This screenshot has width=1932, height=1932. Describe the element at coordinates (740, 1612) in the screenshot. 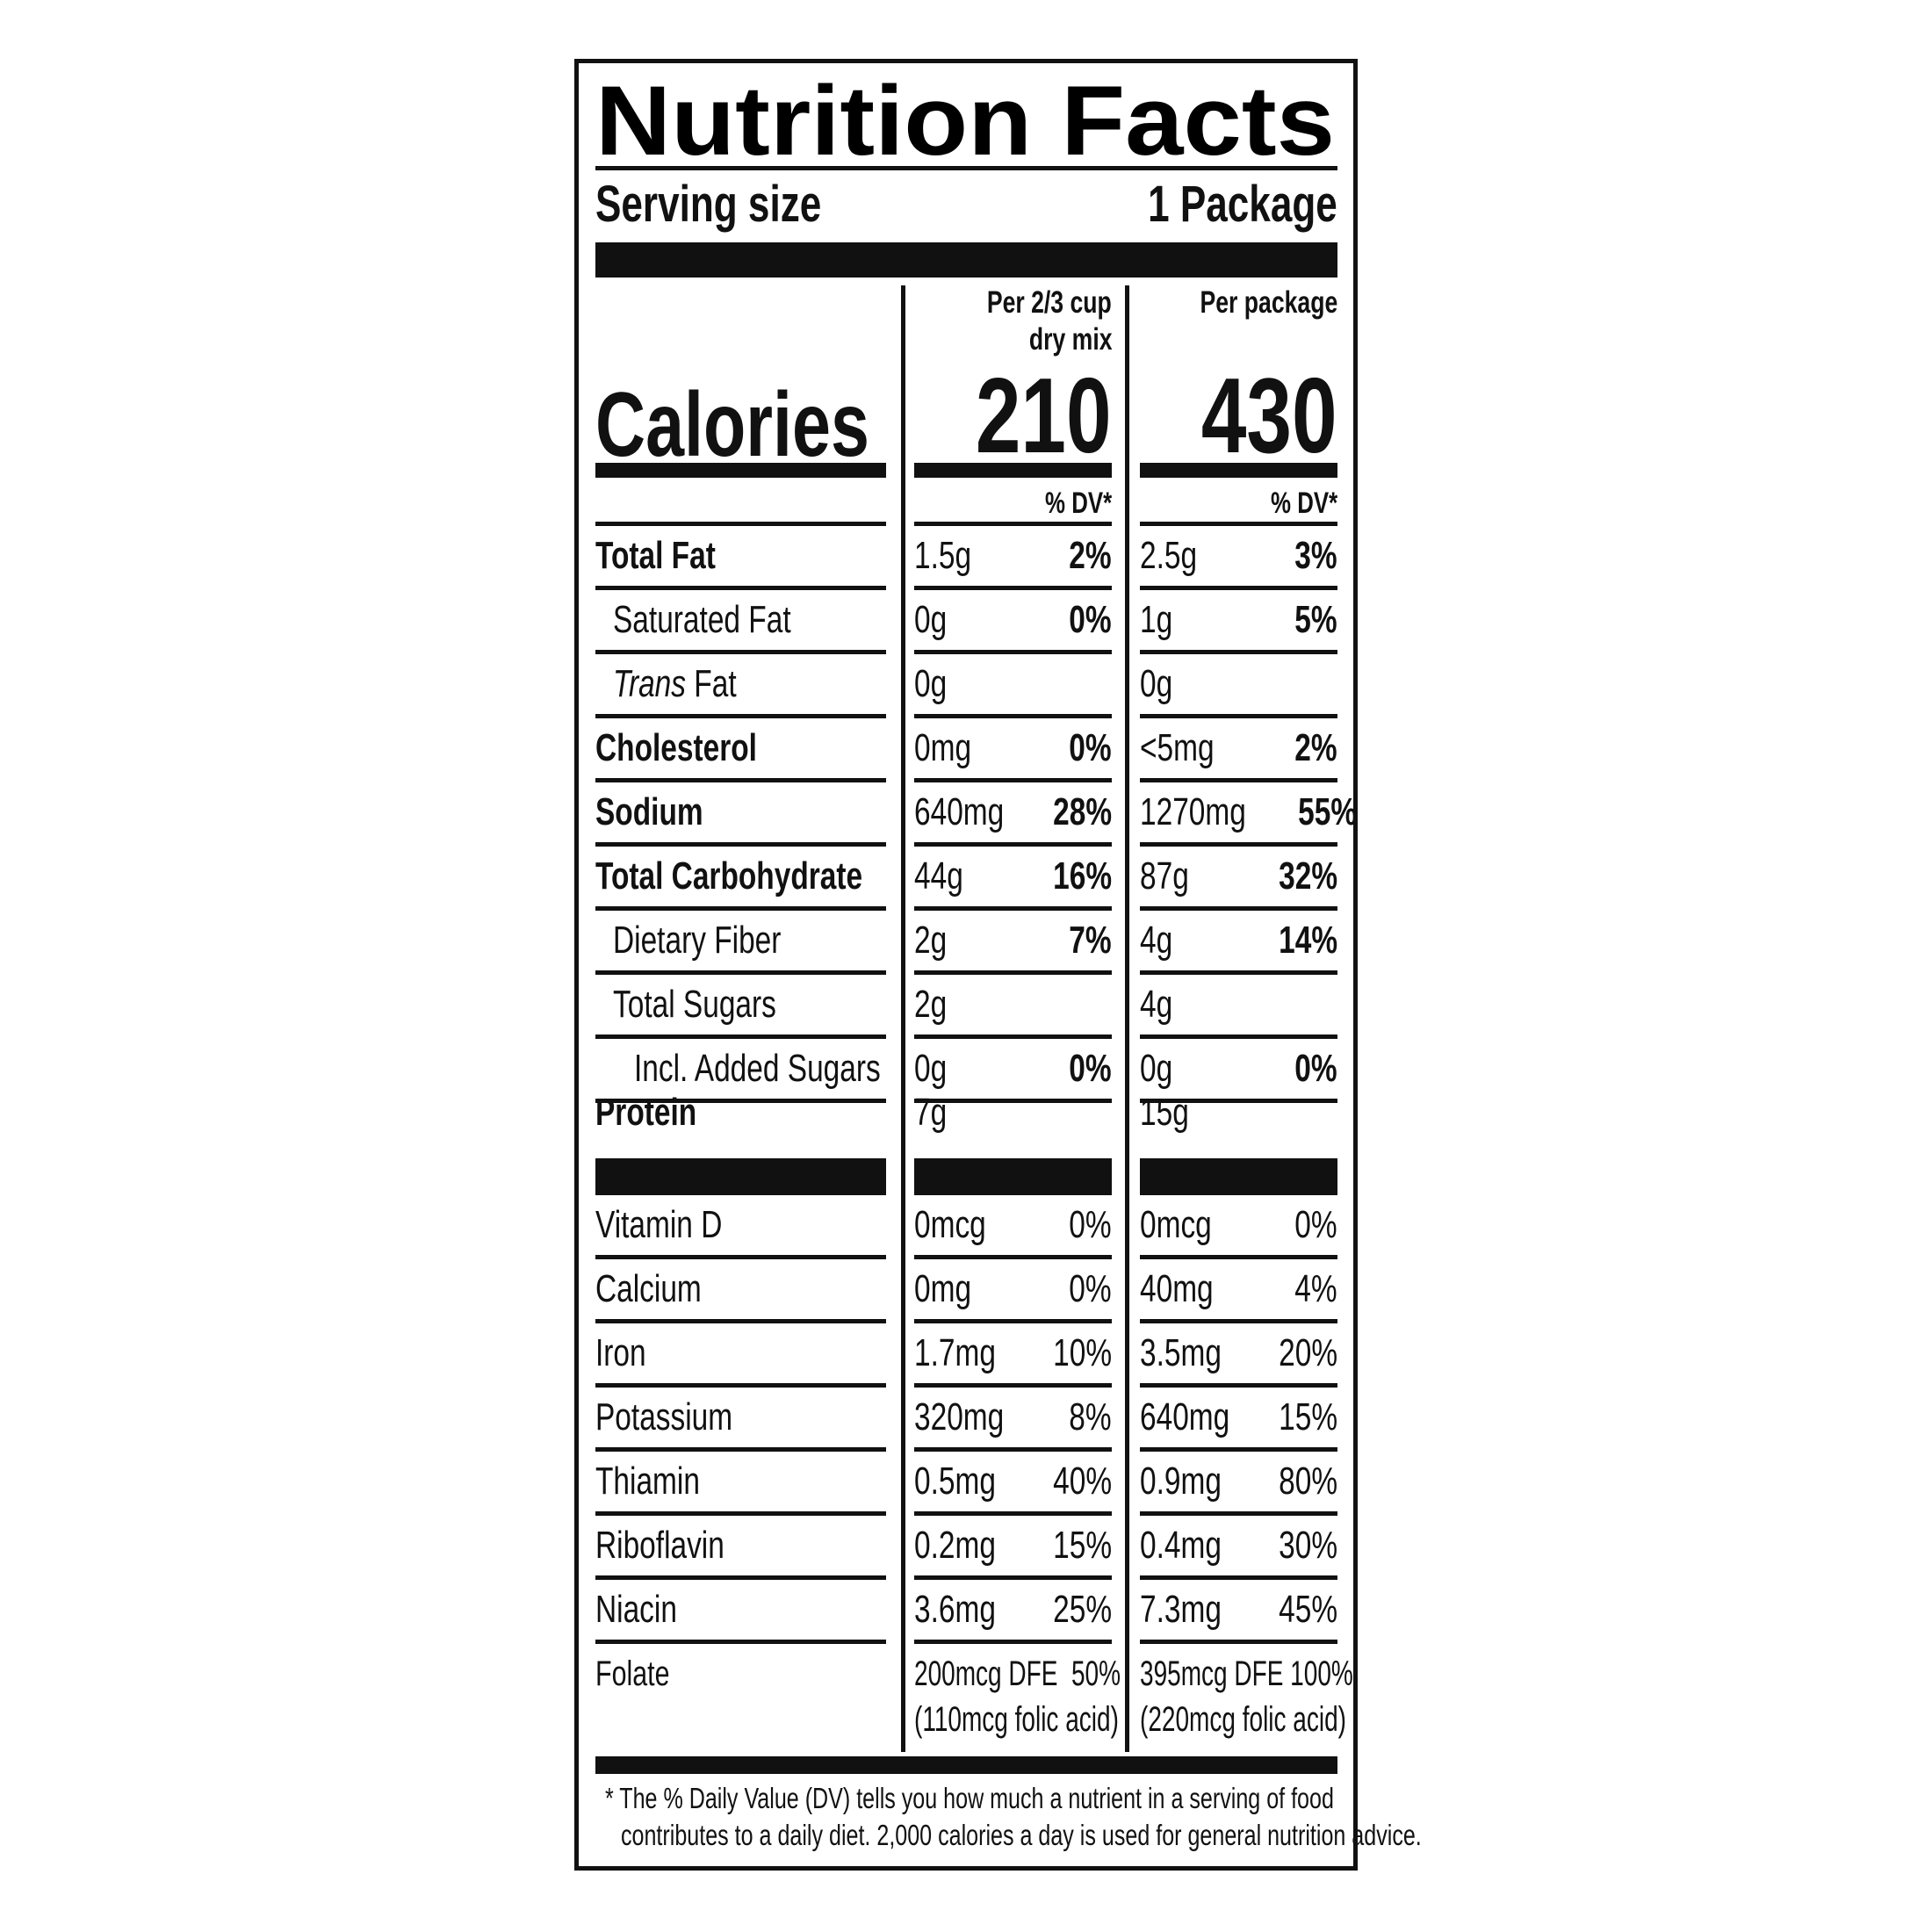

I see `vitamin-name: Niacin` at that location.